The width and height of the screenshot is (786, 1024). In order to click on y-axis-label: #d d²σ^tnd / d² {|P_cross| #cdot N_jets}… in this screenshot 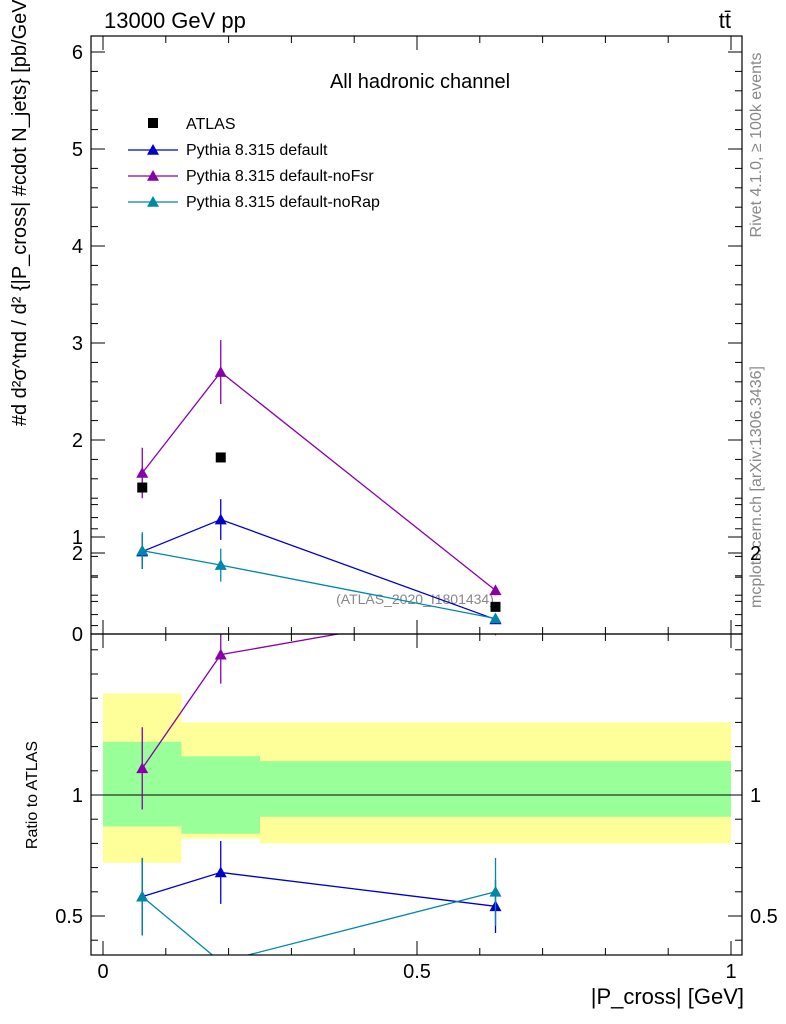, I will do `click(20, 213)`.